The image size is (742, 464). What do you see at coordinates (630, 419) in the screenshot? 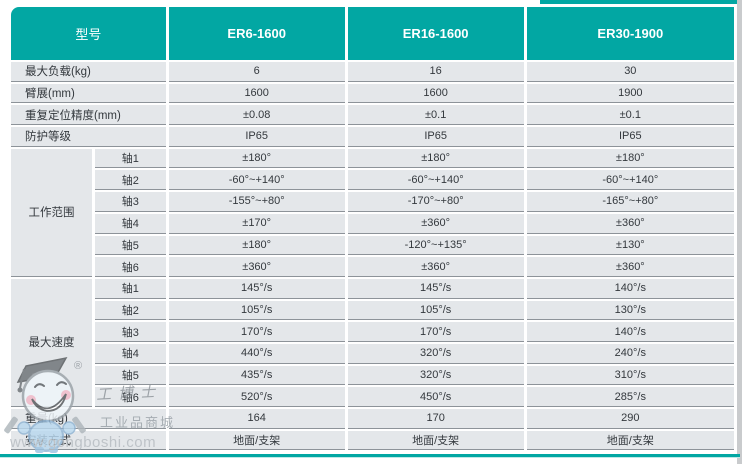
I see `spec-value-cell: 290` at bounding box center [630, 419].